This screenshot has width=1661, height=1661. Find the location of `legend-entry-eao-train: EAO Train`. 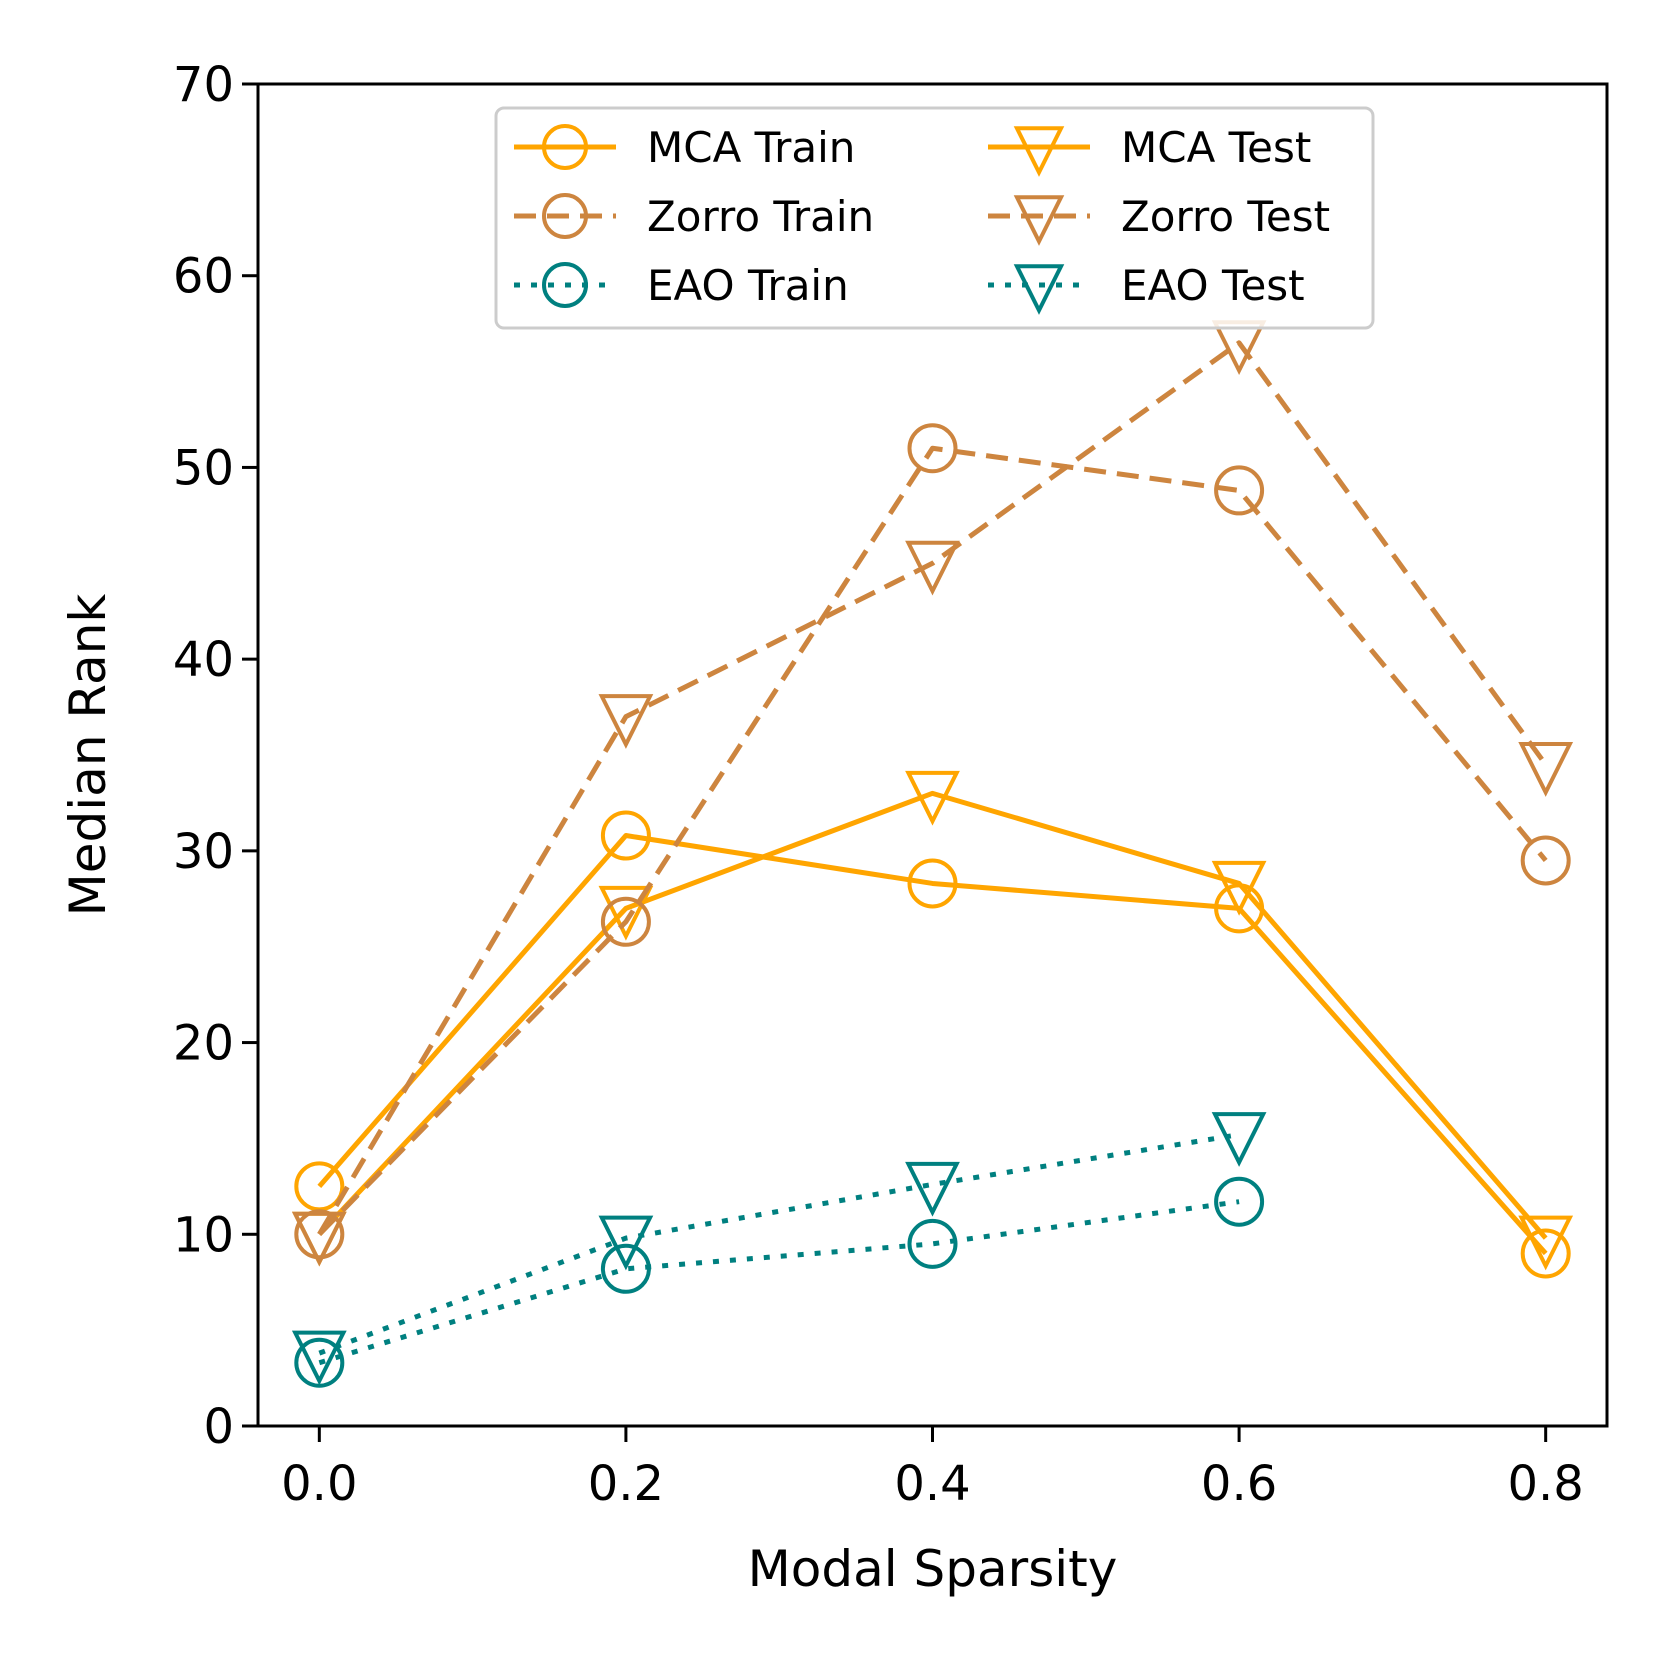

legend-entry-eao-train: EAO Train is located at coordinates (681, 285).